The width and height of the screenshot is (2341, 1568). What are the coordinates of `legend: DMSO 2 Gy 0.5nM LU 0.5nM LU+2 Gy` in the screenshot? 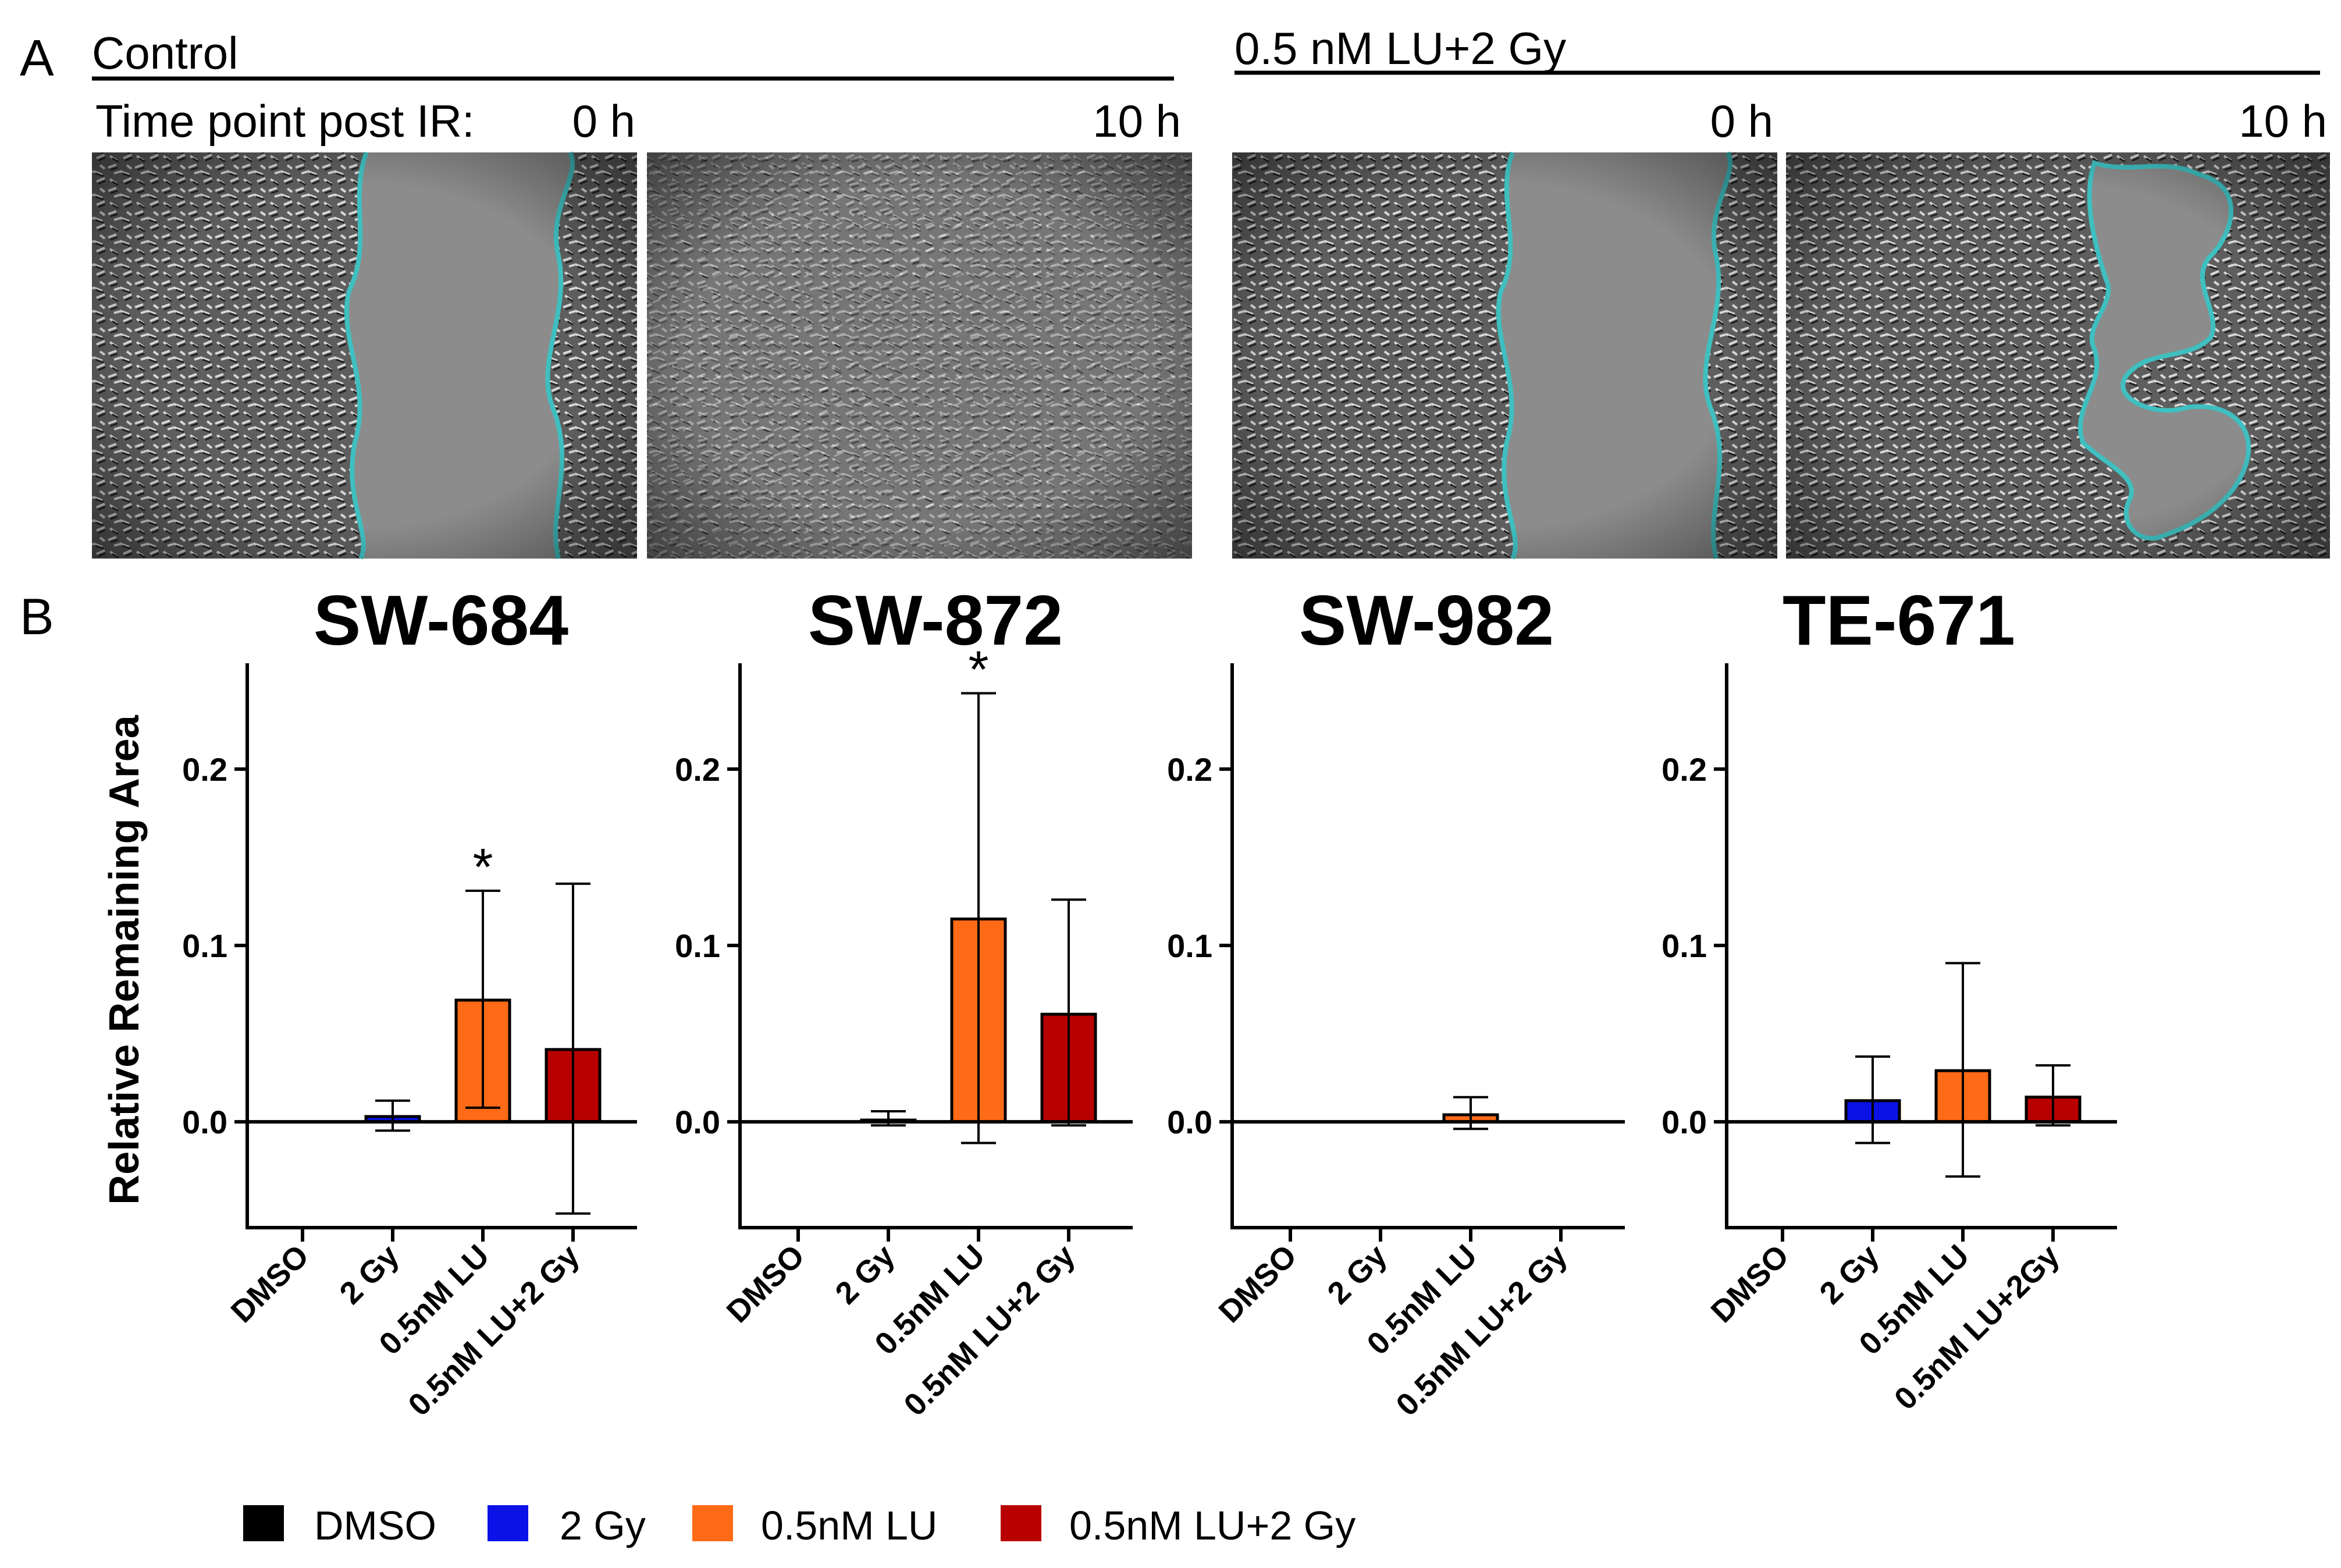 It's located at (799, 1525).